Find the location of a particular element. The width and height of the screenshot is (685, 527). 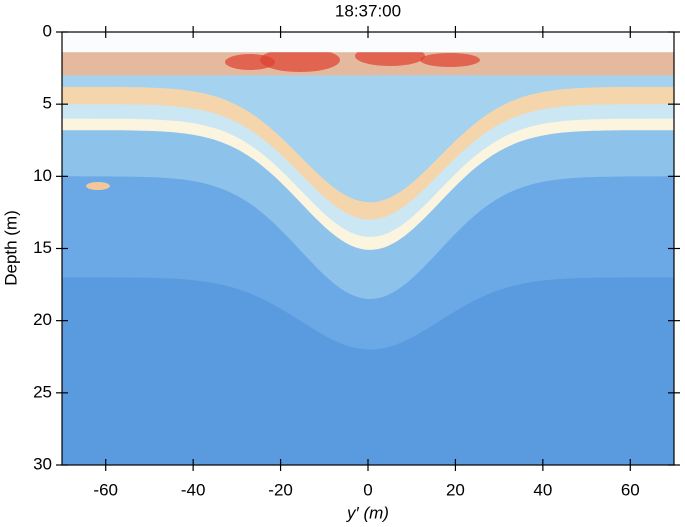

y-tick-label: 5 is located at coordinates (47, 103).